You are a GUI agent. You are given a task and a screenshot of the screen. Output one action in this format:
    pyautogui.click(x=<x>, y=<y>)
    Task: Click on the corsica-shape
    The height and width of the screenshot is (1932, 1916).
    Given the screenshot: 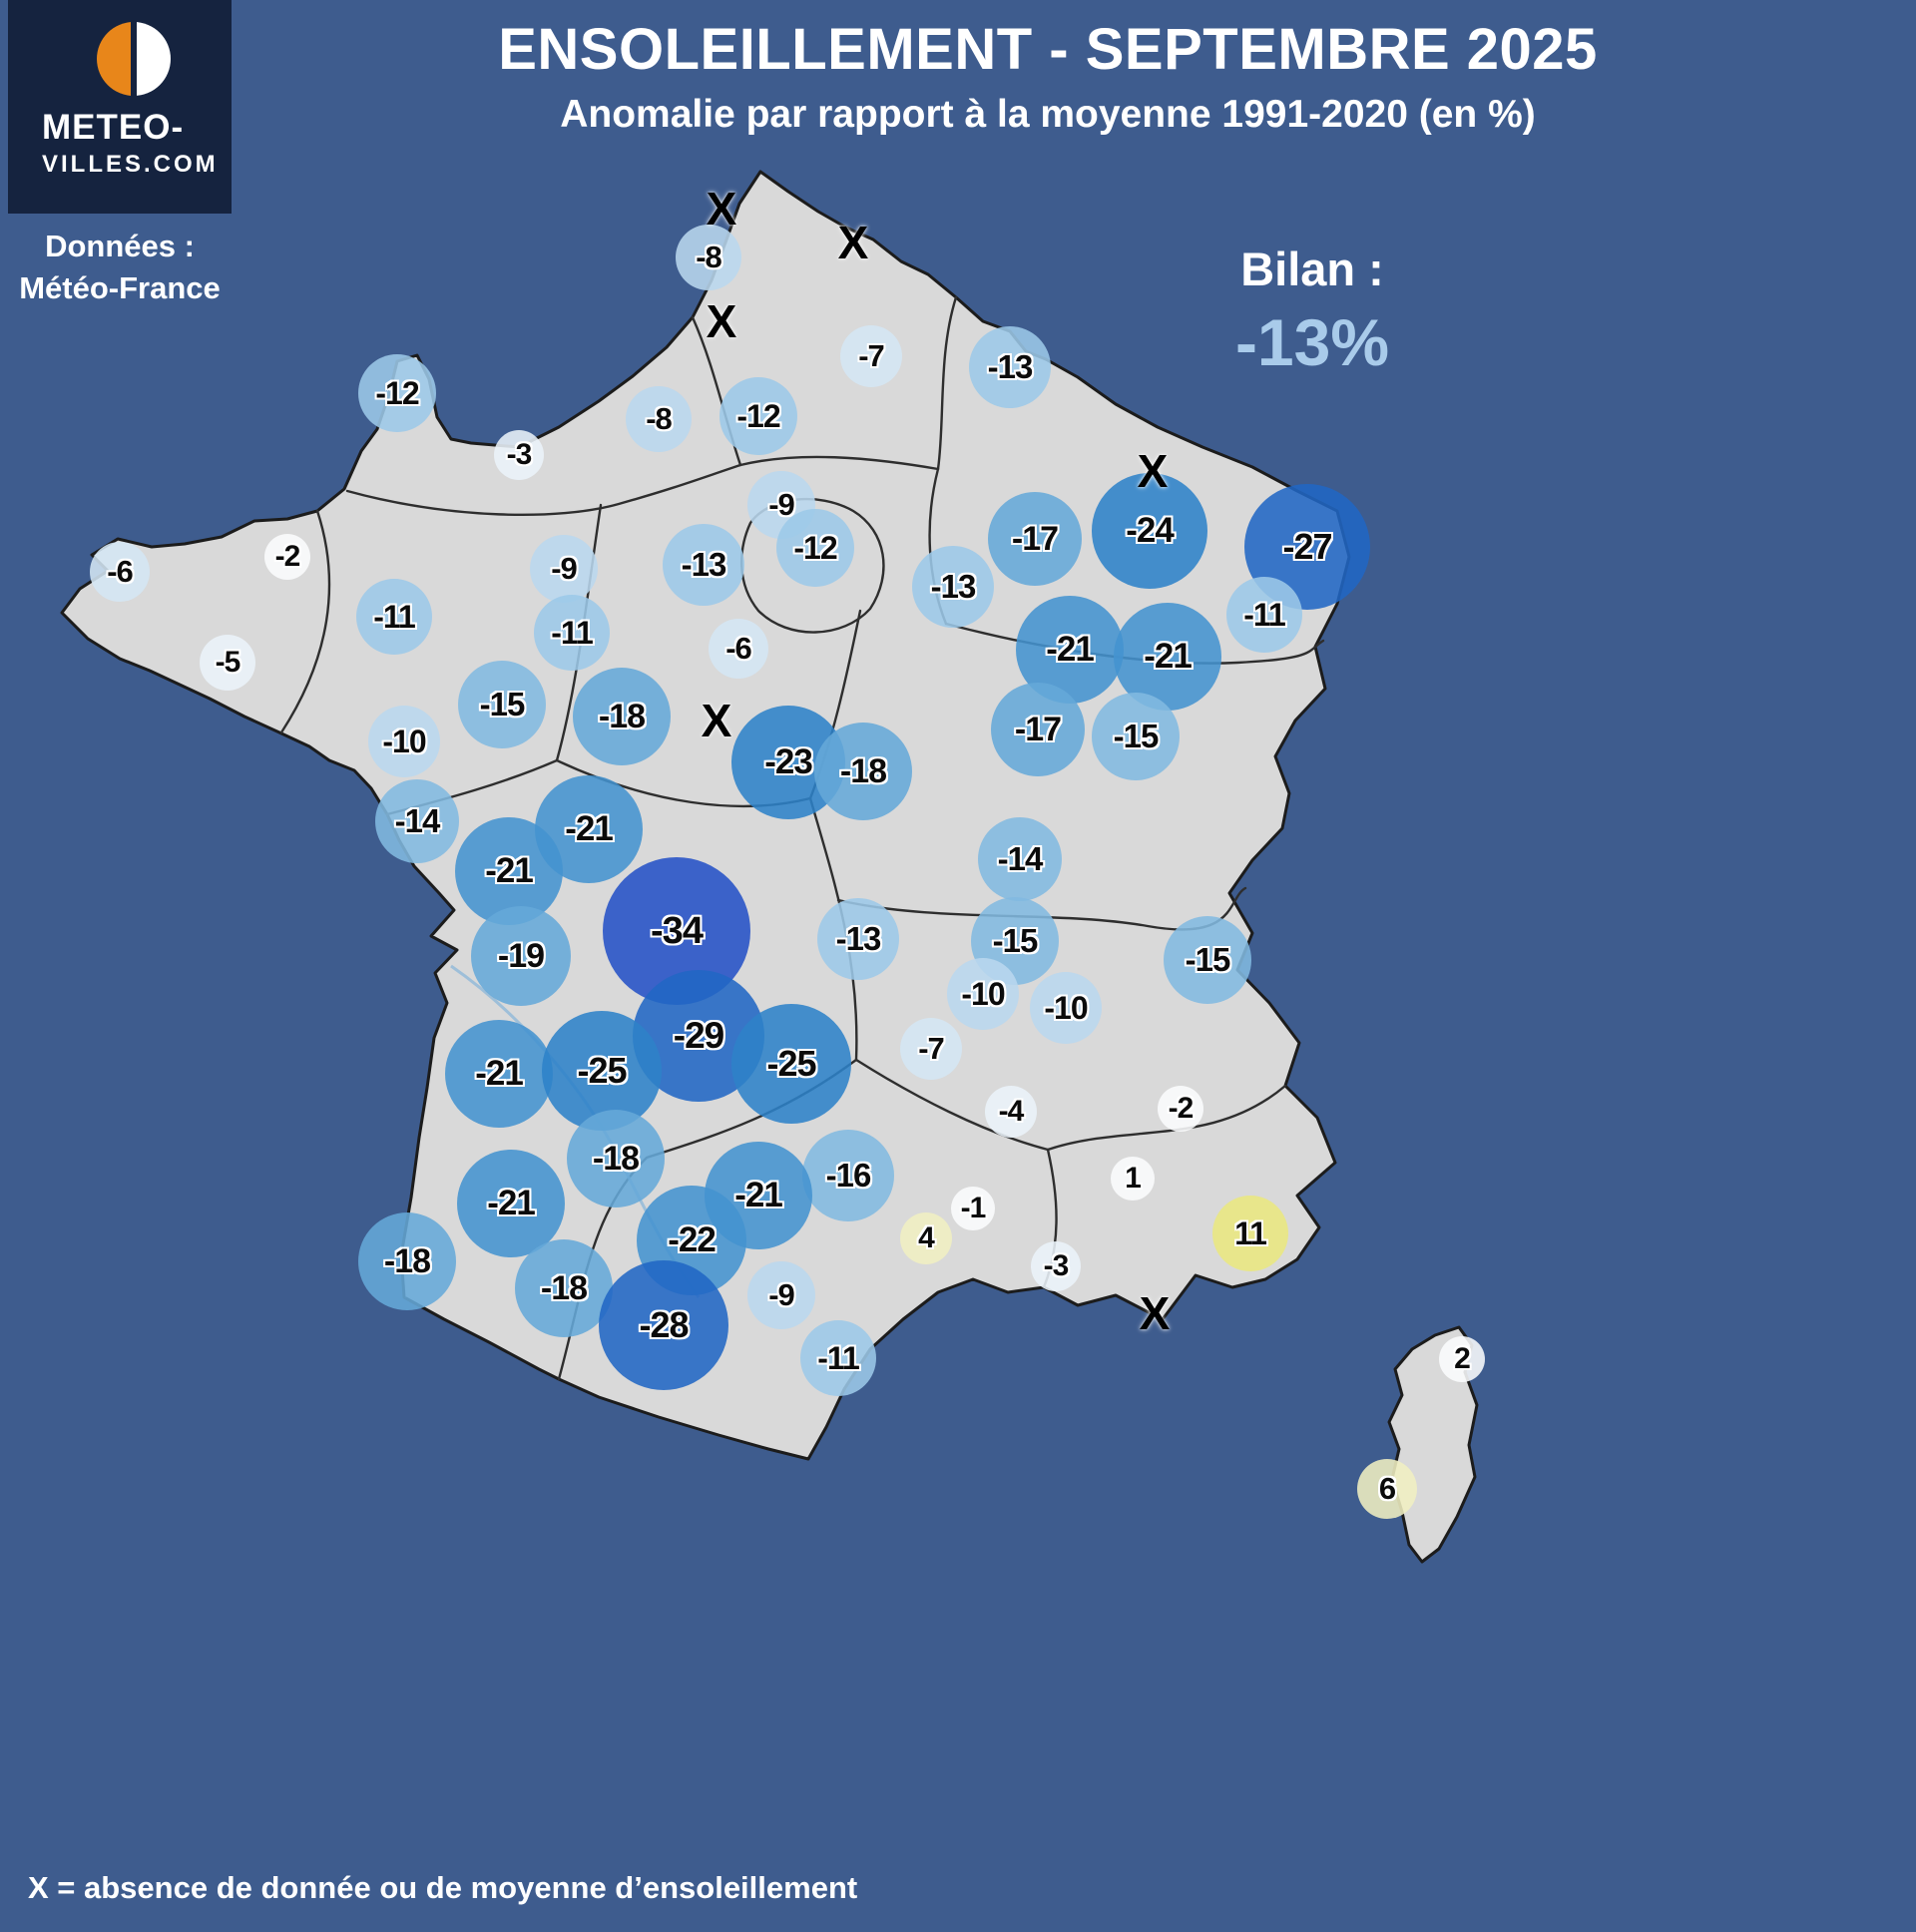 What is the action you would take?
    pyautogui.click(x=1433, y=1444)
    